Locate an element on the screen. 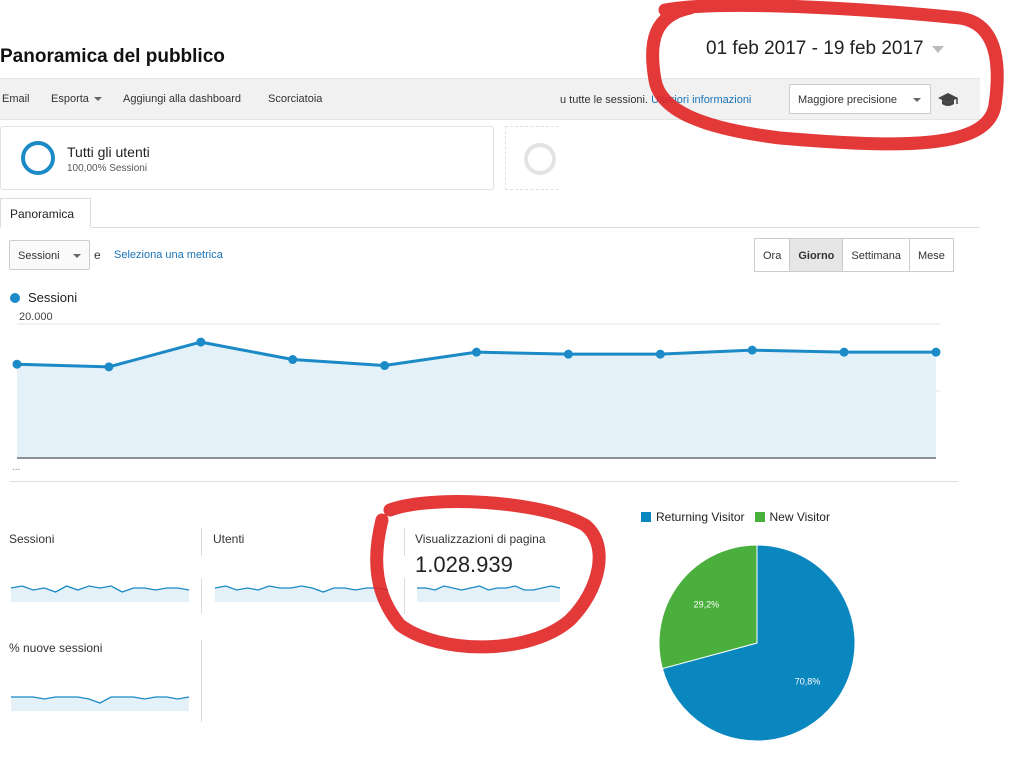  granularity-day-button: Giorno is located at coordinates (816, 255).